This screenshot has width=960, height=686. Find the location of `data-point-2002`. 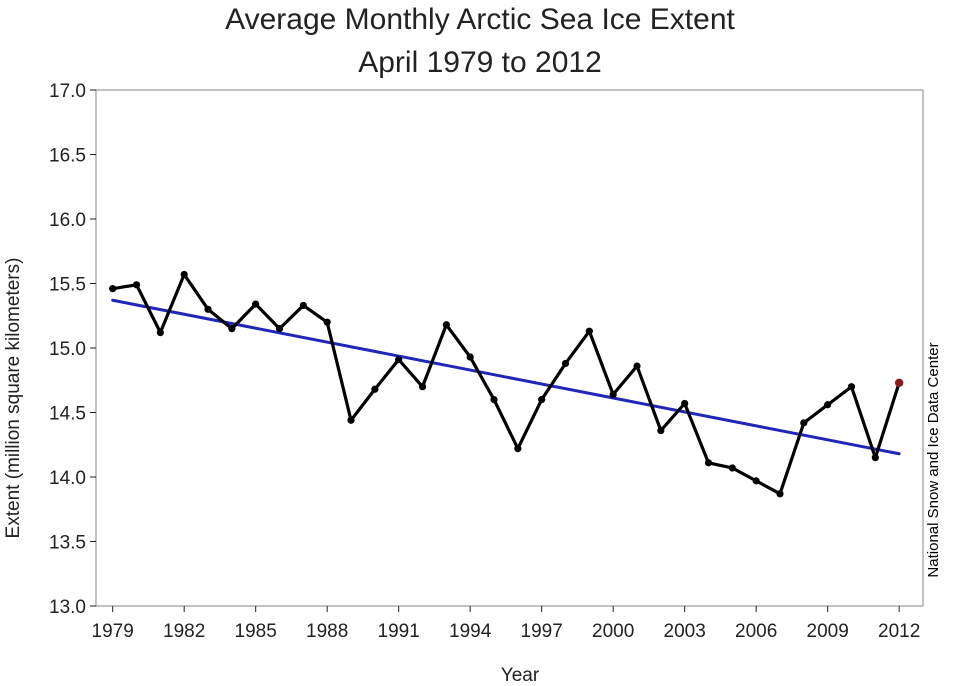

data-point-2002 is located at coordinates (661, 430).